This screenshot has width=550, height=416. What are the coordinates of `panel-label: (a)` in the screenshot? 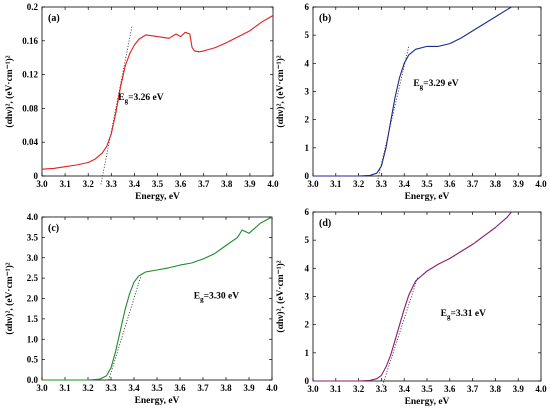 It's located at (54, 18).